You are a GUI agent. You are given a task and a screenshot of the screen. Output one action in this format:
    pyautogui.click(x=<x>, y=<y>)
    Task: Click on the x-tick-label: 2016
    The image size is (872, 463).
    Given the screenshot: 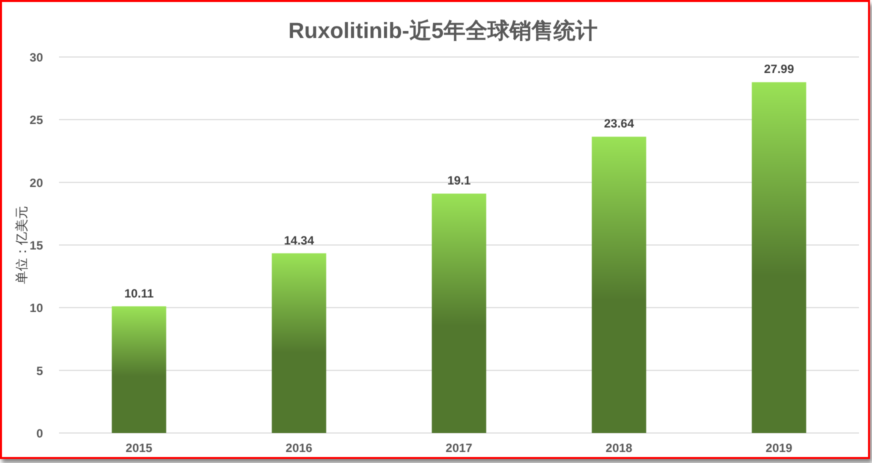 What is the action you would take?
    pyautogui.click(x=299, y=448)
    